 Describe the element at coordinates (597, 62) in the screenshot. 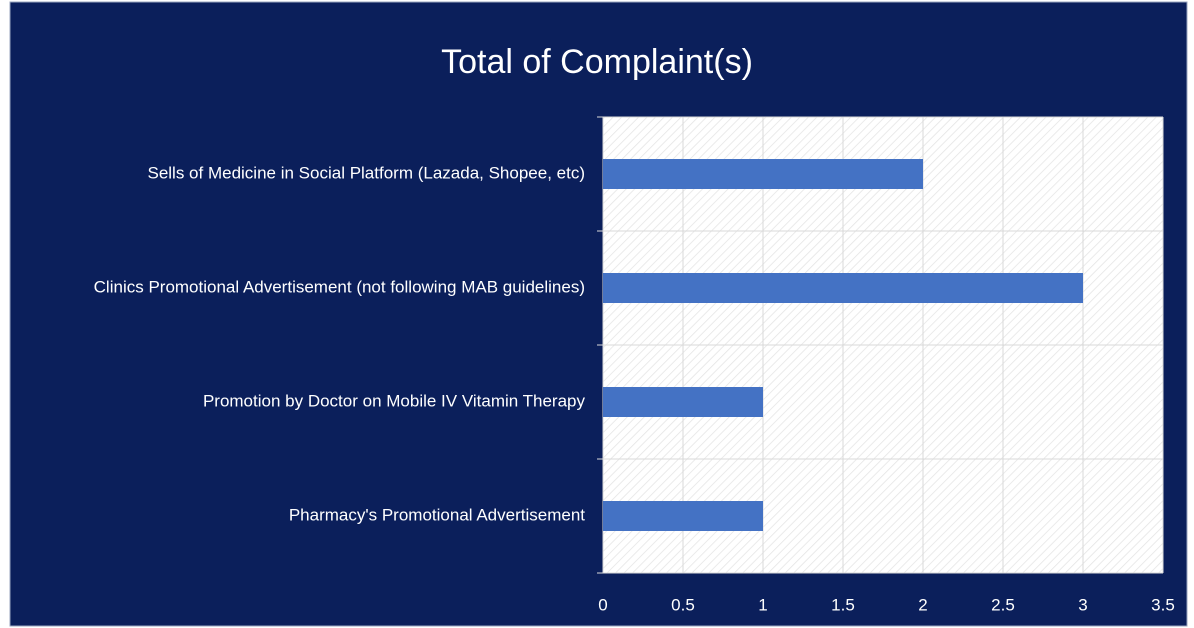

I see `chart-title: Total of Complaint(s)` at that location.